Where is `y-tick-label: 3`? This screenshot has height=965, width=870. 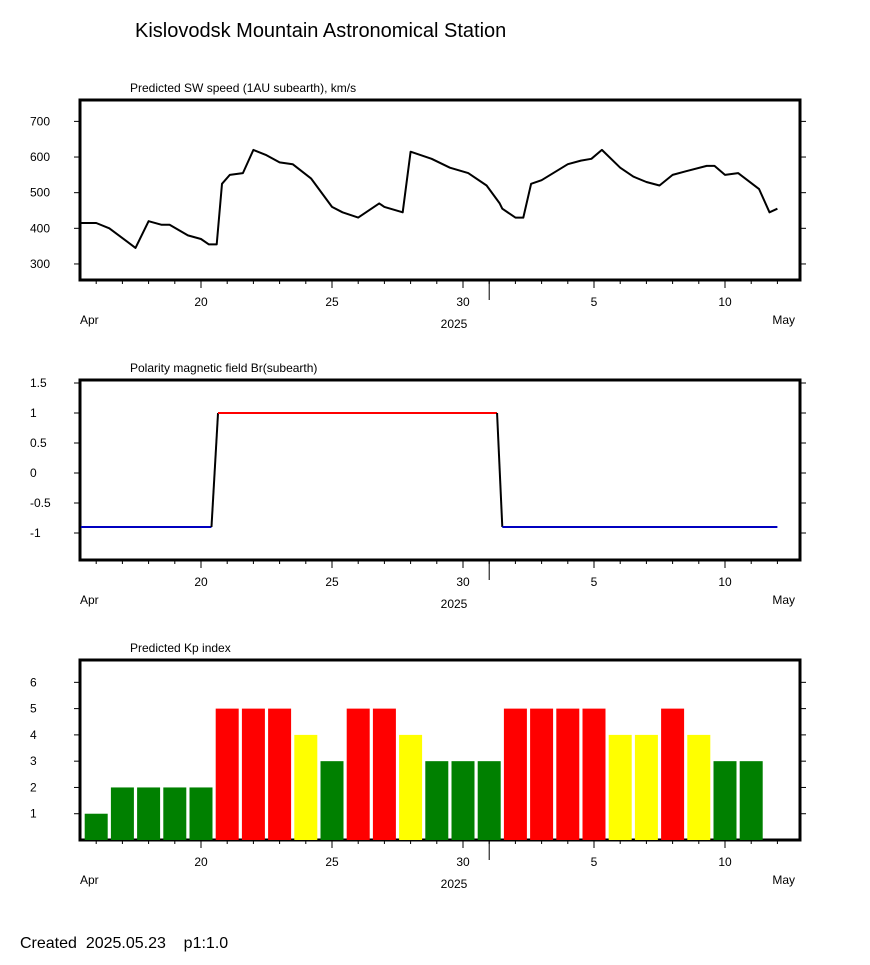 y-tick-label: 3 is located at coordinates (33, 761).